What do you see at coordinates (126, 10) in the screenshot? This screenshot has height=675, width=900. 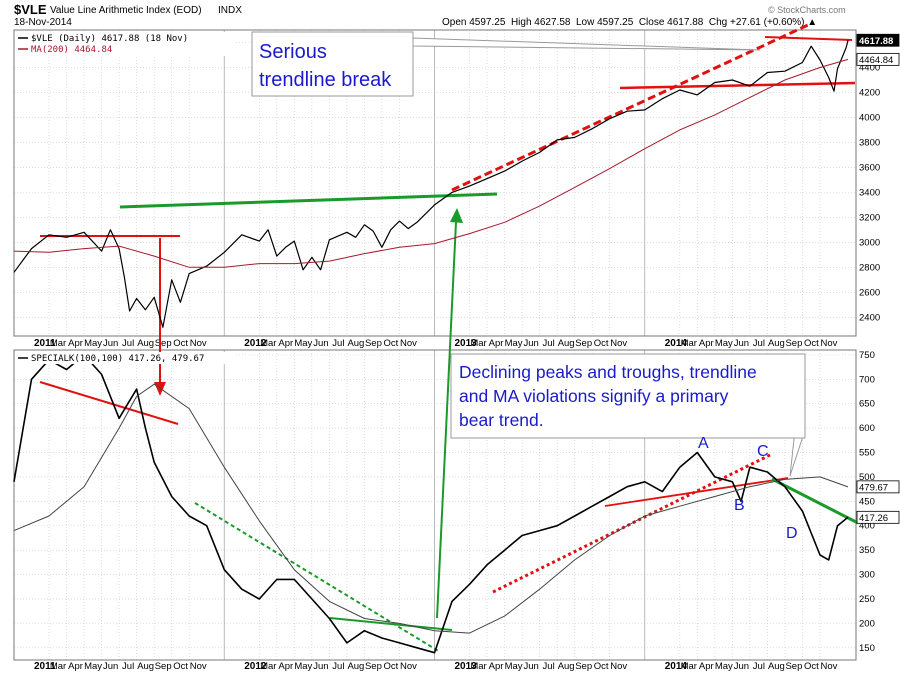 I see `index-name: Value Line Arithmetic Index (EOD)` at bounding box center [126, 10].